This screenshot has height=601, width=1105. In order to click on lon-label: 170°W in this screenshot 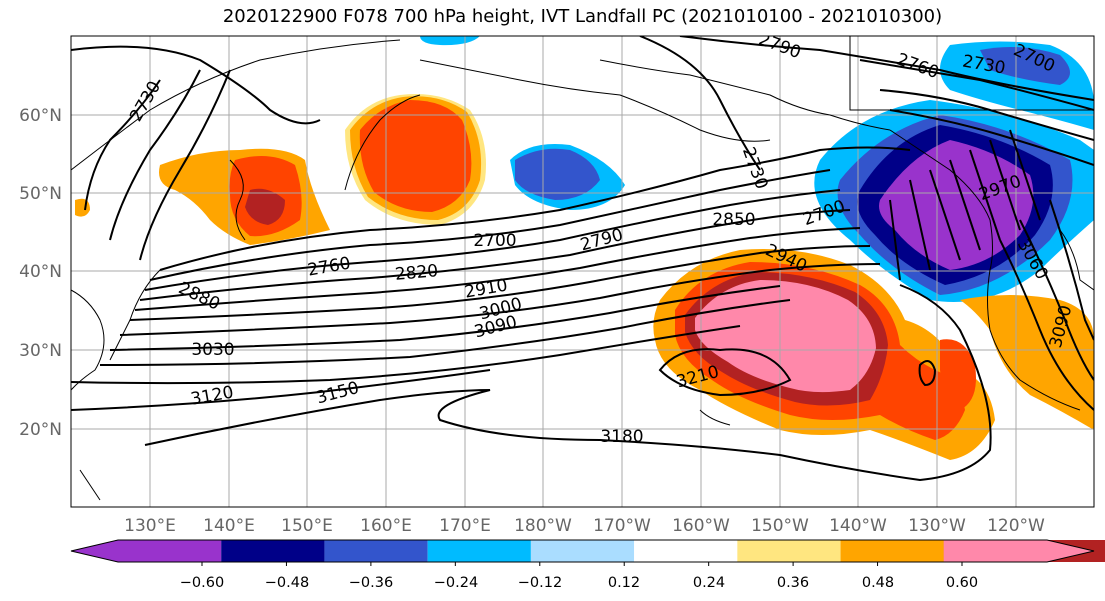, I will do `click(622, 526)`.